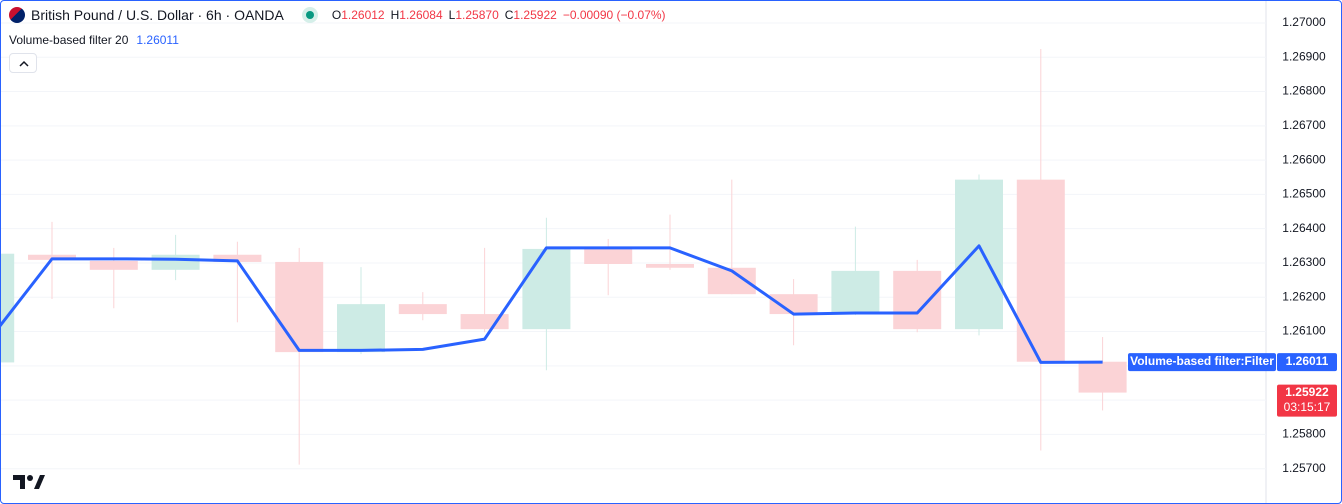 The image size is (1342, 504). What do you see at coordinates (1304, 194) in the screenshot?
I see `y-tick-label: 1.26500` at bounding box center [1304, 194].